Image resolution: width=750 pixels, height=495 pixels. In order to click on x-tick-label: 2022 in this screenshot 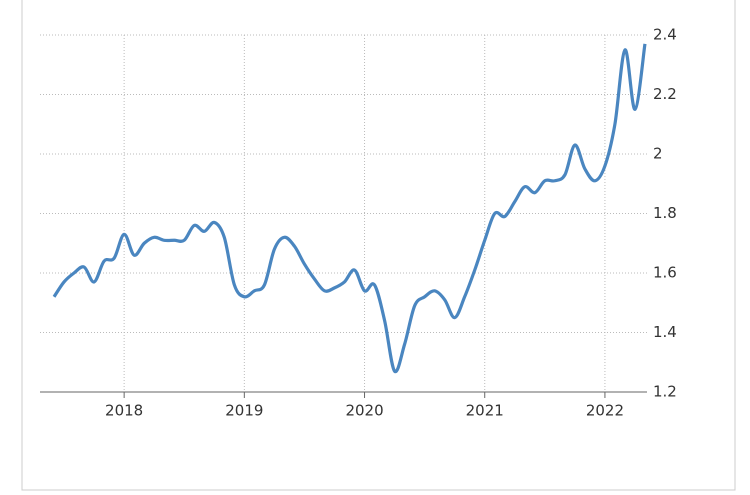, I will do `click(605, 411)`.